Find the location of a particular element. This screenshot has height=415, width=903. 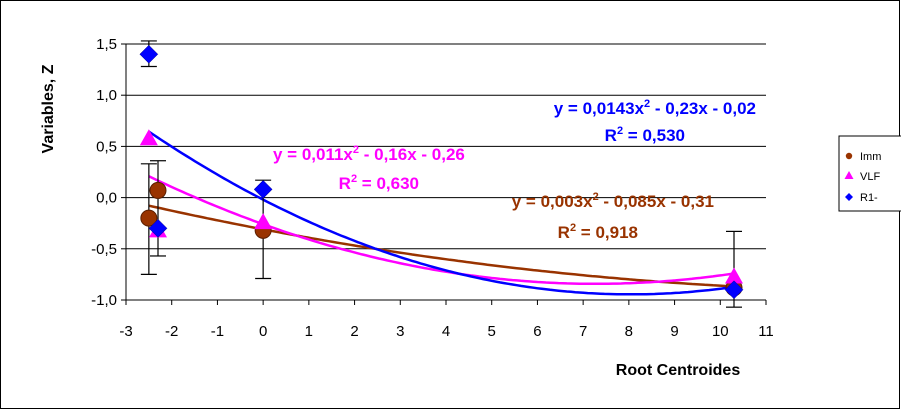

equation-imm: y = 0,003x2 - 0,085x - 0,31 is located at coordinates (613, 201).